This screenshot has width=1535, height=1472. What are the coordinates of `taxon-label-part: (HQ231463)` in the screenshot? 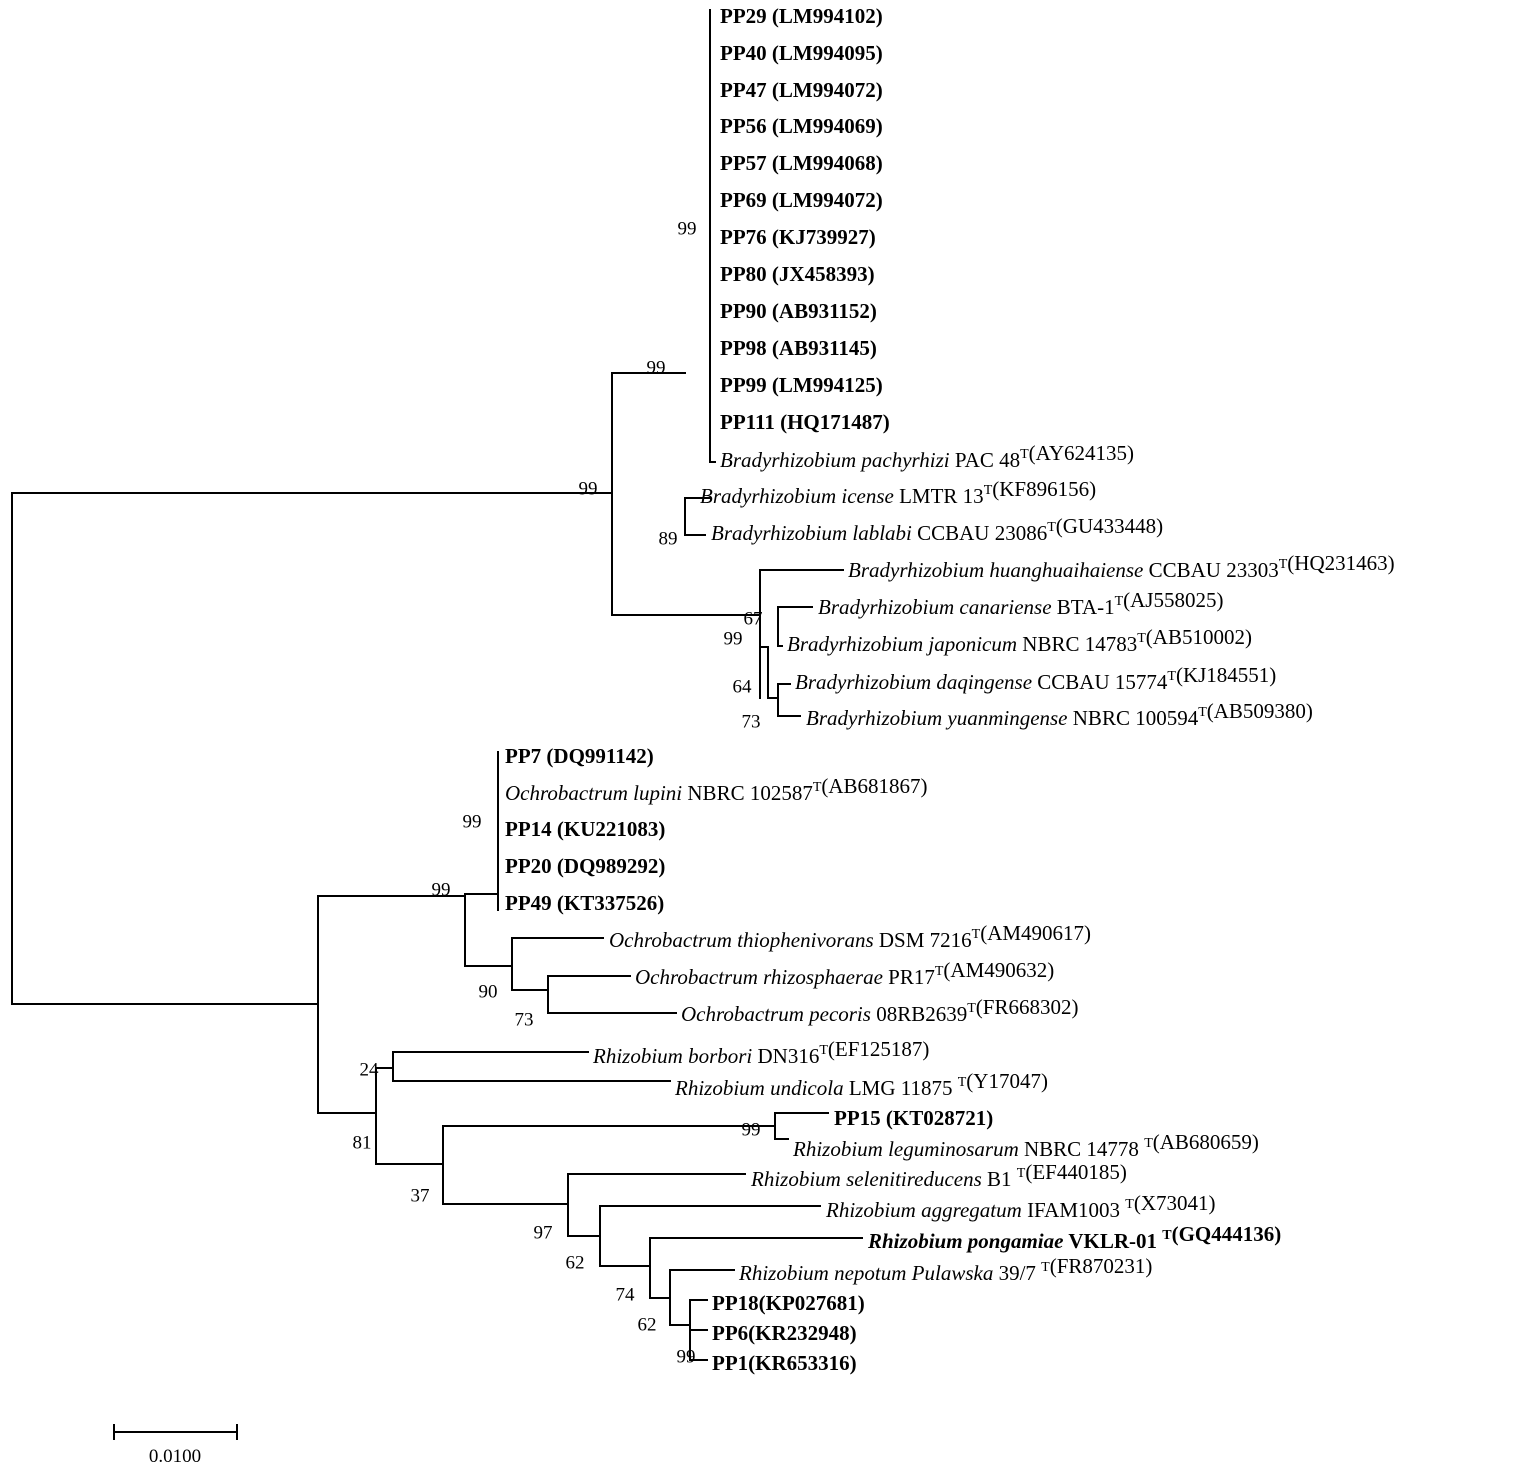 It's located at (1340, 563).